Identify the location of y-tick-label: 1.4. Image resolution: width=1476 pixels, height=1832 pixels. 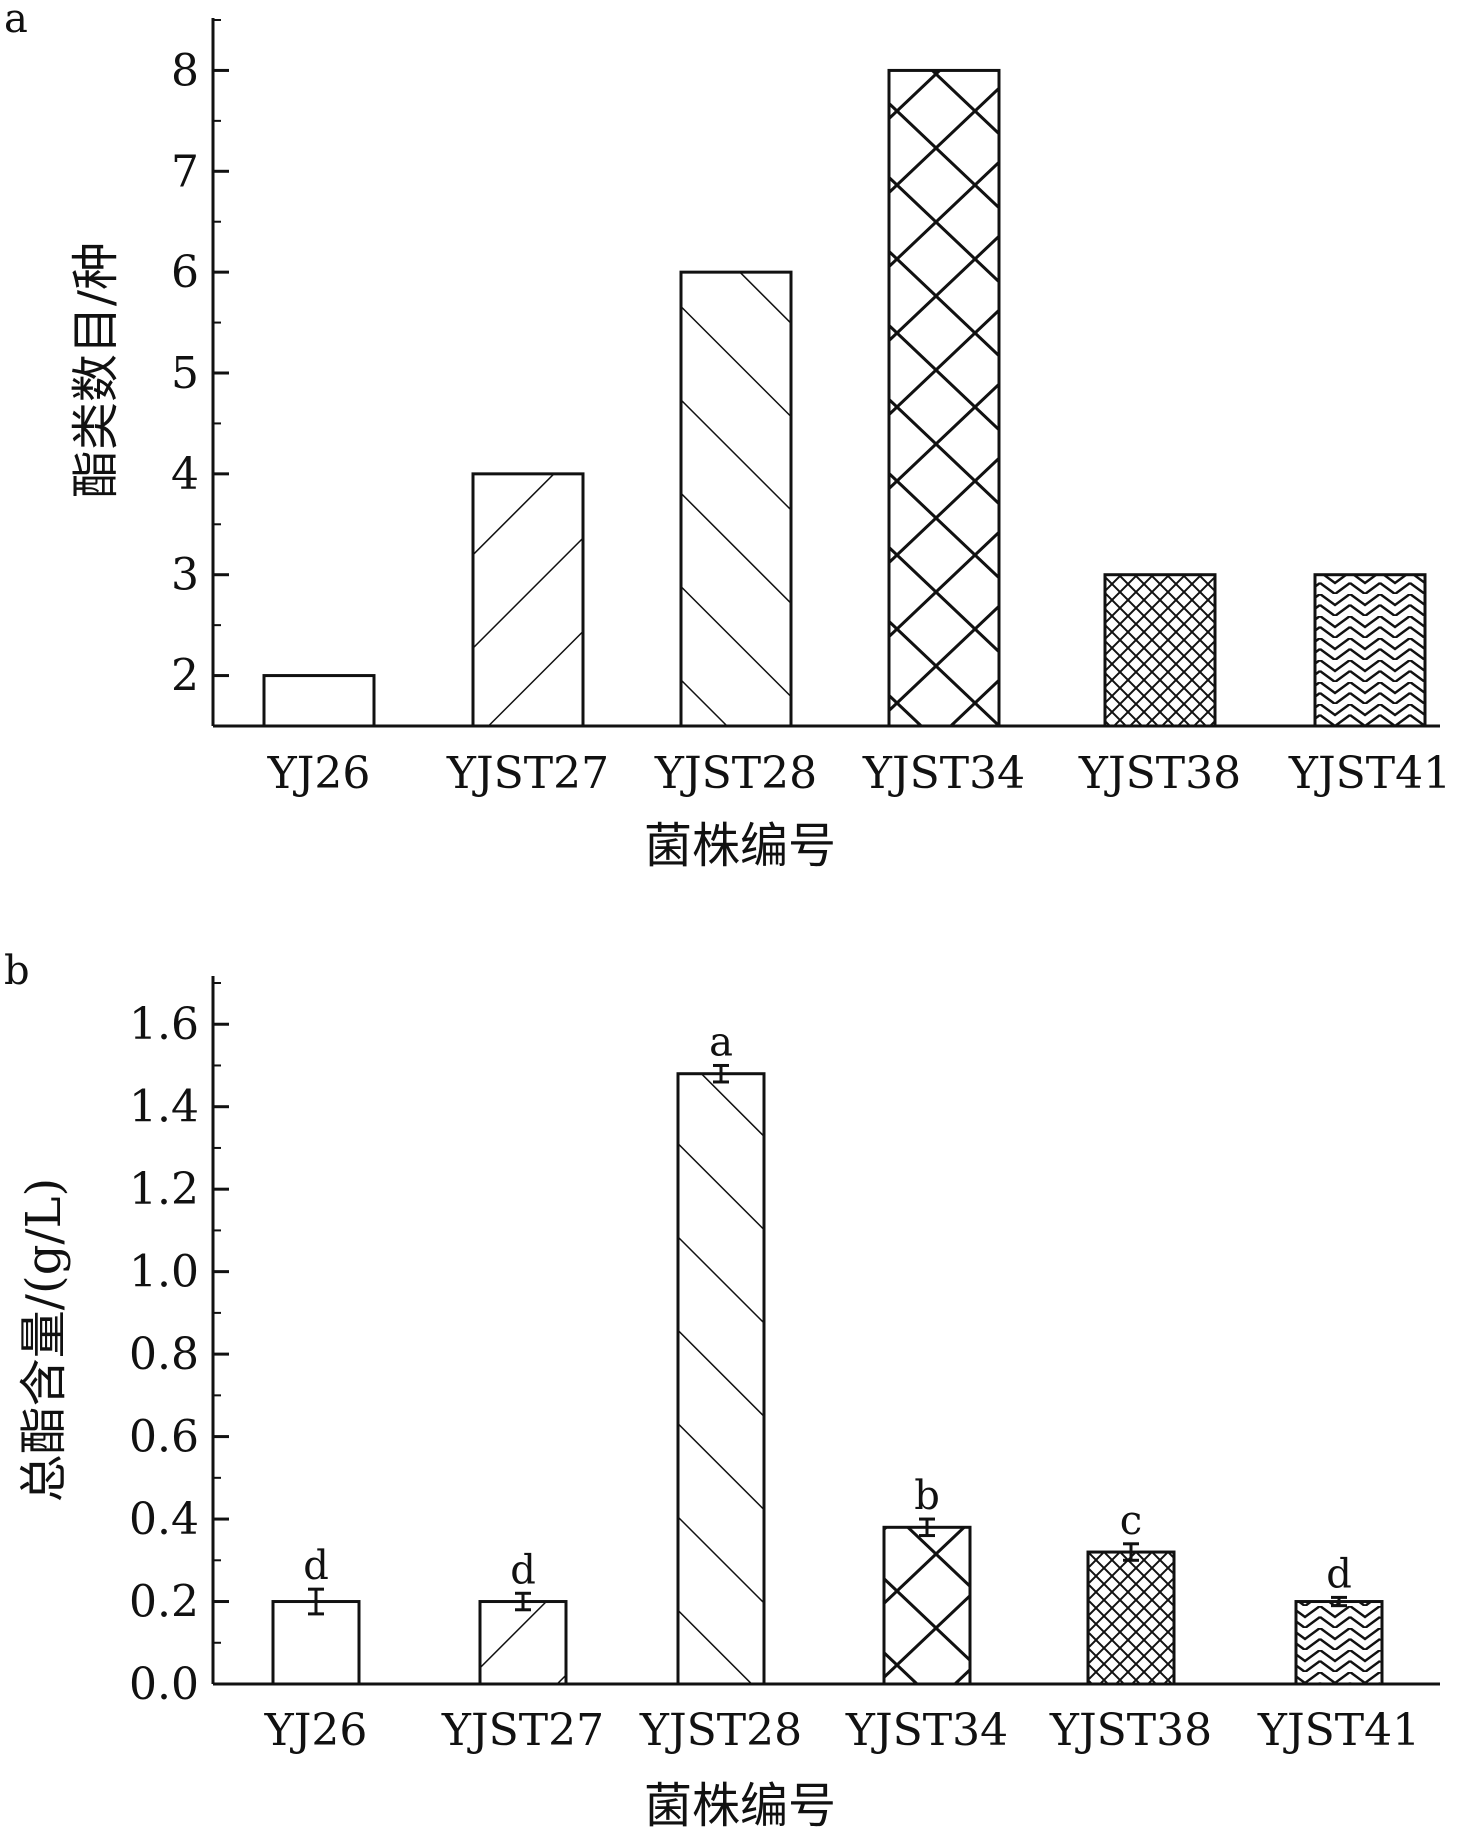
(164, 1107).